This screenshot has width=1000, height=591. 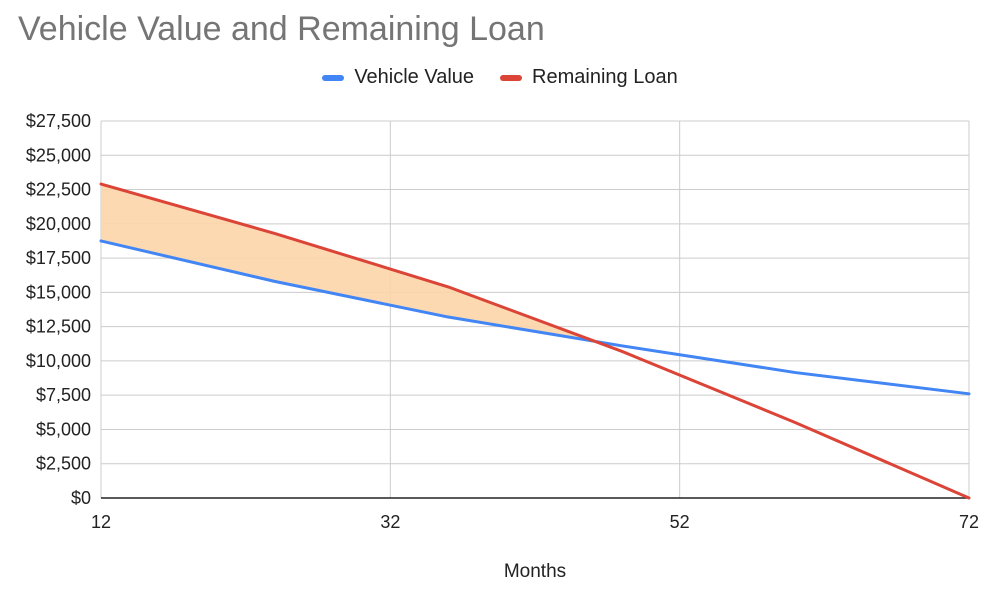 What do you see at coordinates (58, 292) in the screenshot?
I see `y-tick-label: $15,000` at bounding box center [58, 292].